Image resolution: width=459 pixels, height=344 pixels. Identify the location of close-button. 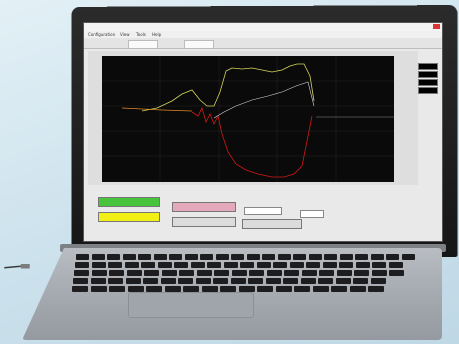
(436, 26).